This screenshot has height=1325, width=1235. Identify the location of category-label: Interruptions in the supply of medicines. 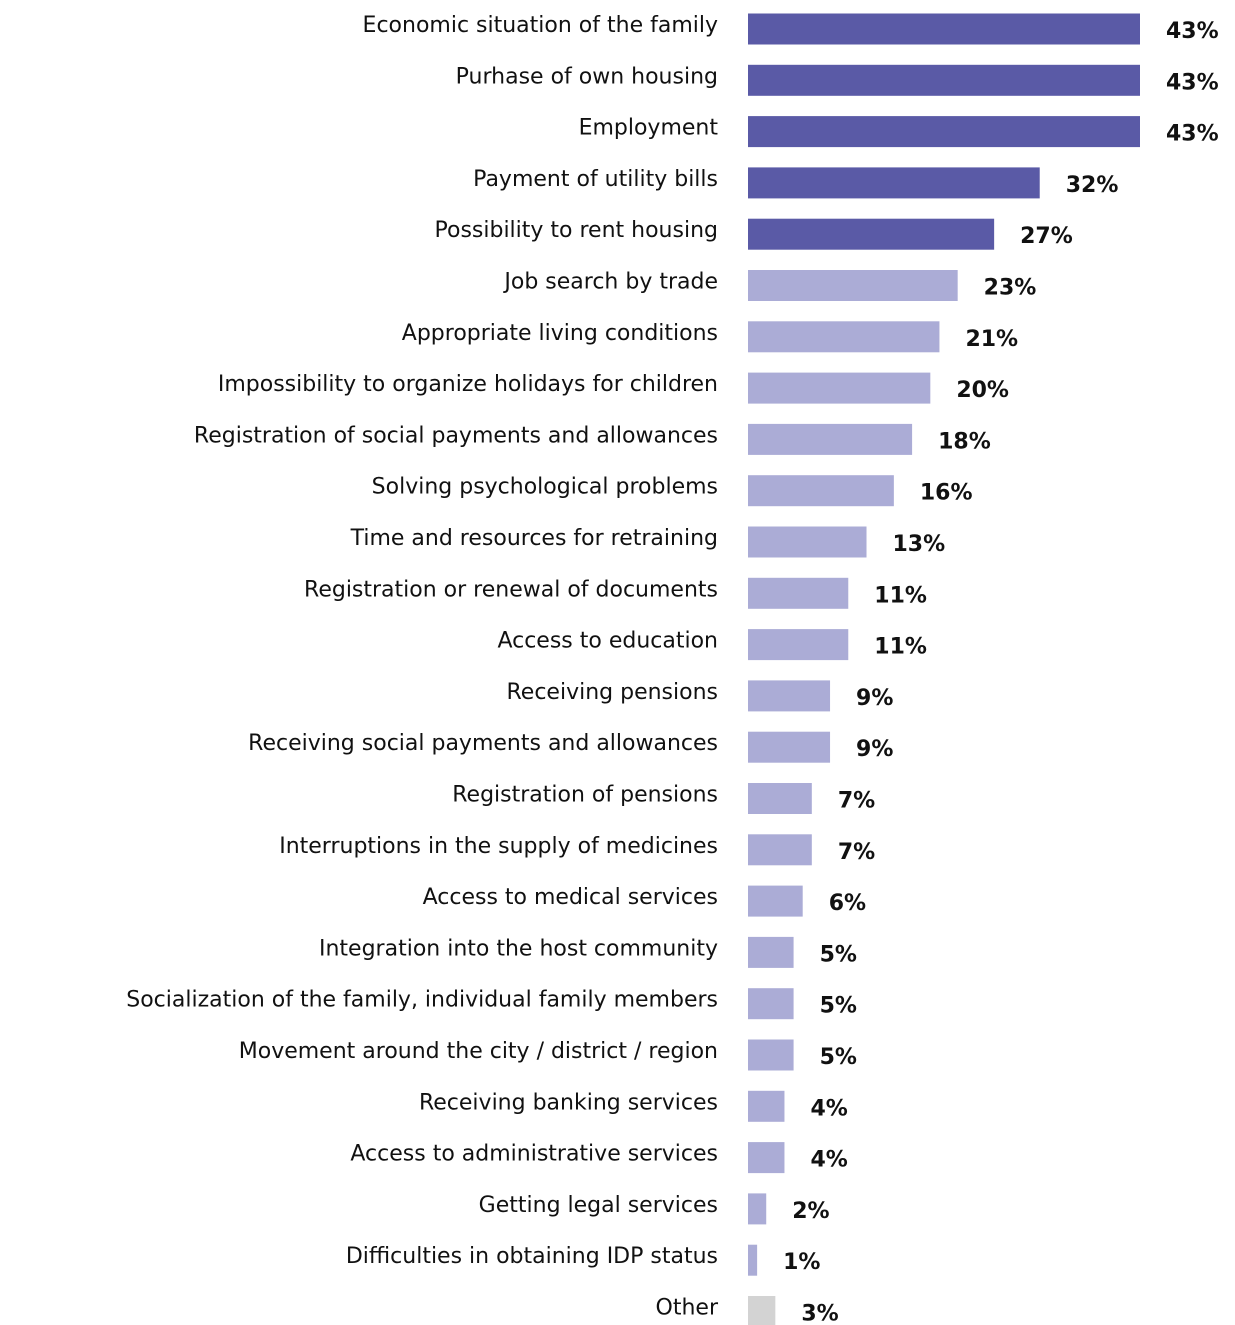
(498, 846).